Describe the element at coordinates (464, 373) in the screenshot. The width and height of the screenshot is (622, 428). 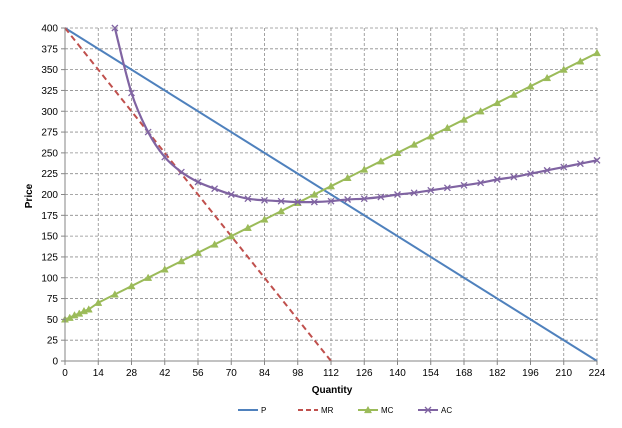
I see `x-tick-label: 168` at that location.